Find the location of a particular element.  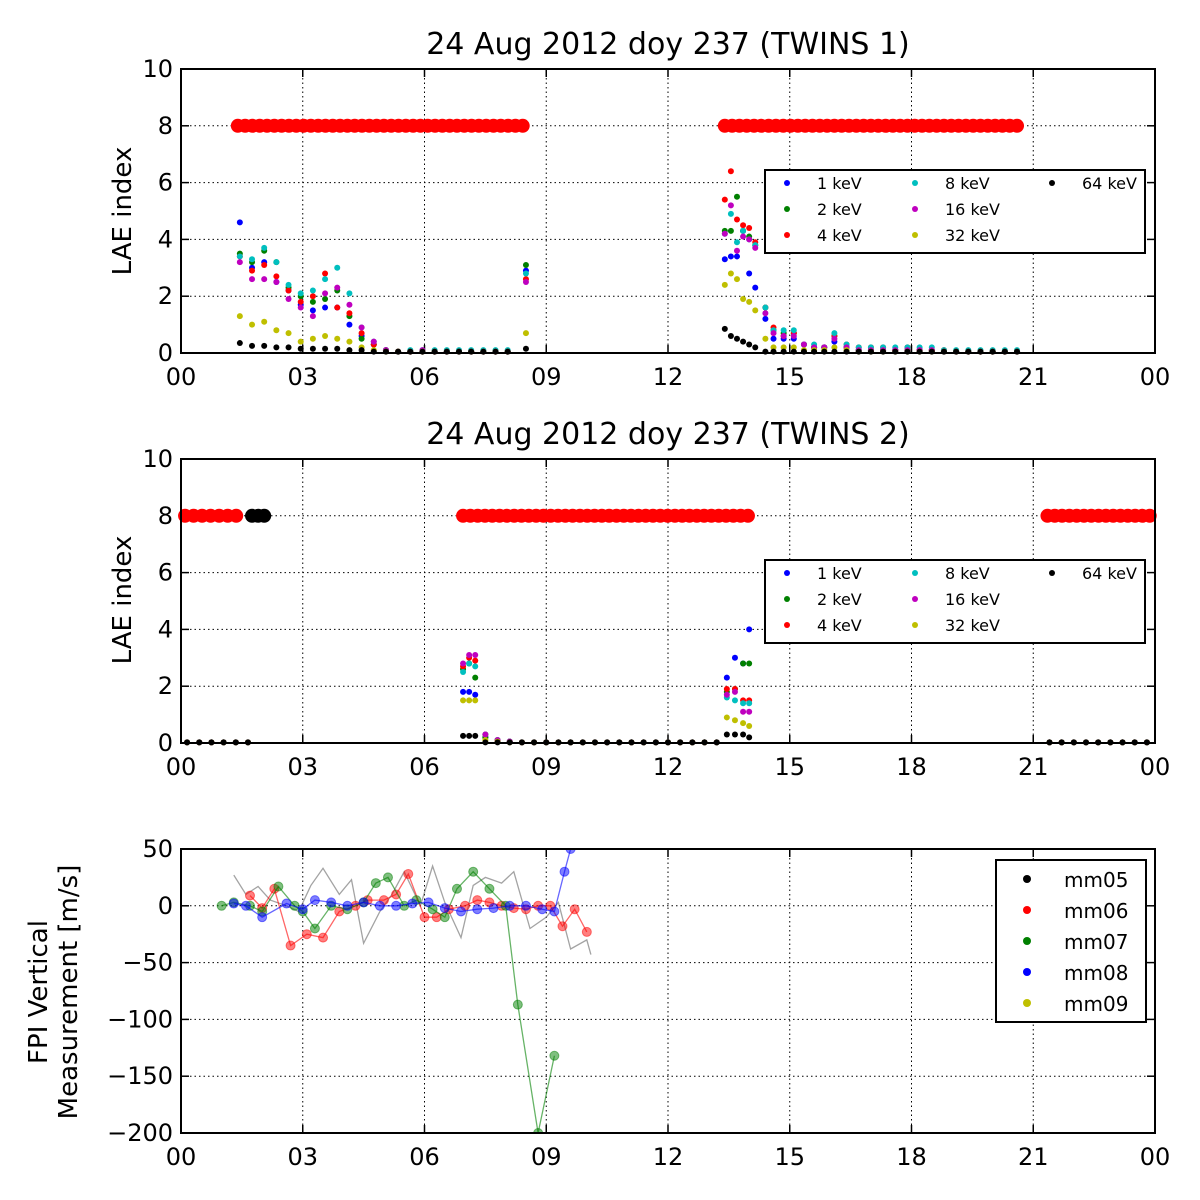

y-tick-label: 6 is located at coordinates (165, 573).